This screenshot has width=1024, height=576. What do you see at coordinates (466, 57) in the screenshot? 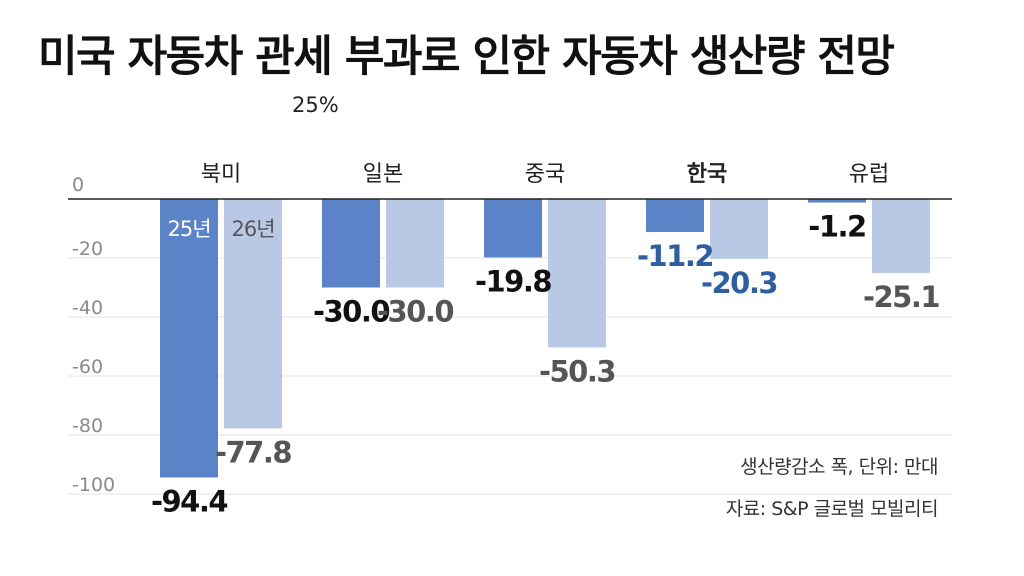
I see `chart-title: 미국 자동차 관세 부과로 인한 자동차 생산량 전망` at bounding box center [466, 57].